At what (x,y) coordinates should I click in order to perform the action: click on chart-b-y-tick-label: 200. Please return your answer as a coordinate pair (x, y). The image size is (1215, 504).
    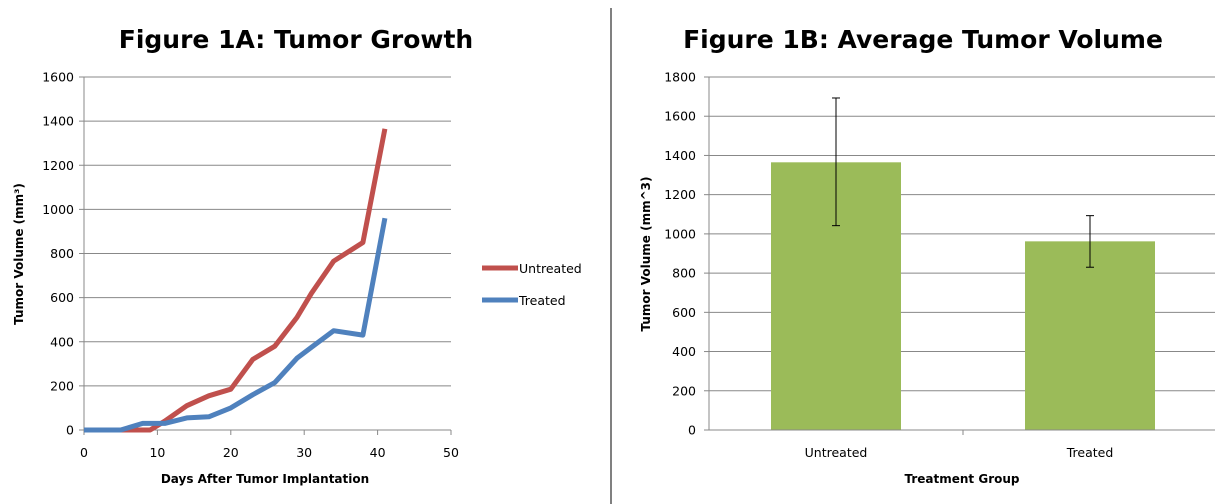
    Looking at the image, I should click on (684, 390).